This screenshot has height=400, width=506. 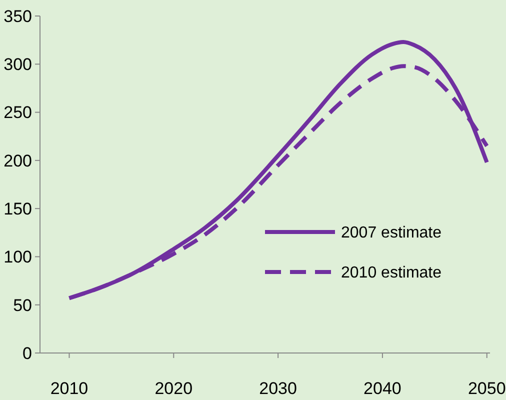 I want to click on x-tick-label: 2040, so click(x=383, y=388).